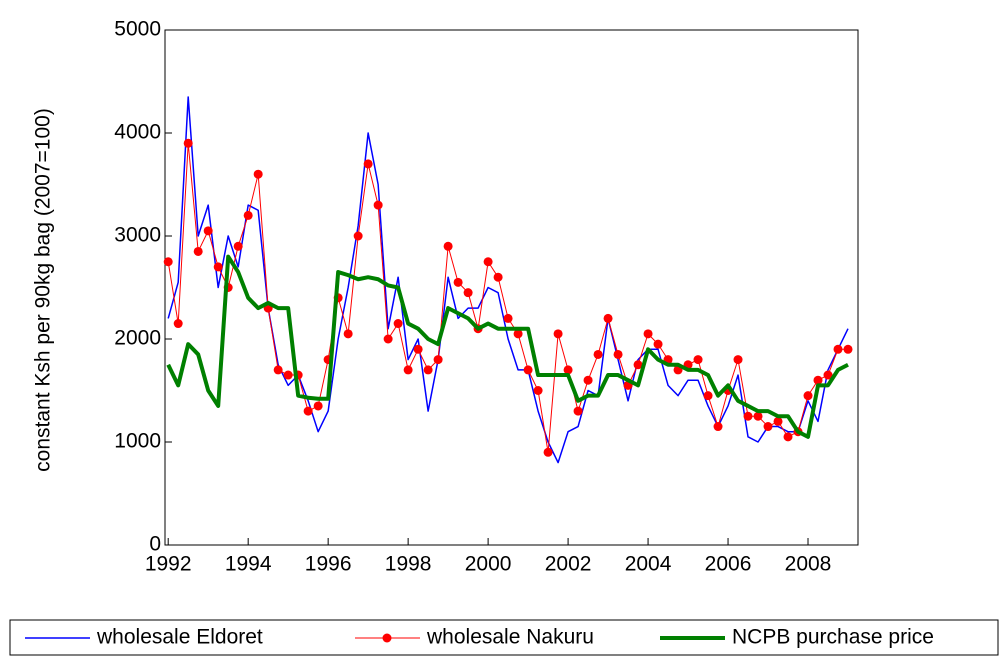  I want to click on y-tick-label: 3000, so click(137, 235).